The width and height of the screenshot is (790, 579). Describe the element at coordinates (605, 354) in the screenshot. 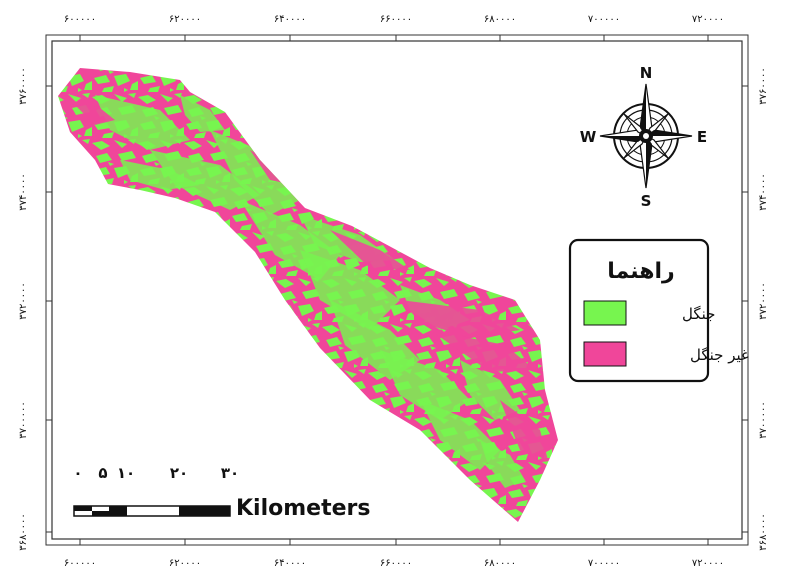

I see `legend-swatch-non-forest` at that location.